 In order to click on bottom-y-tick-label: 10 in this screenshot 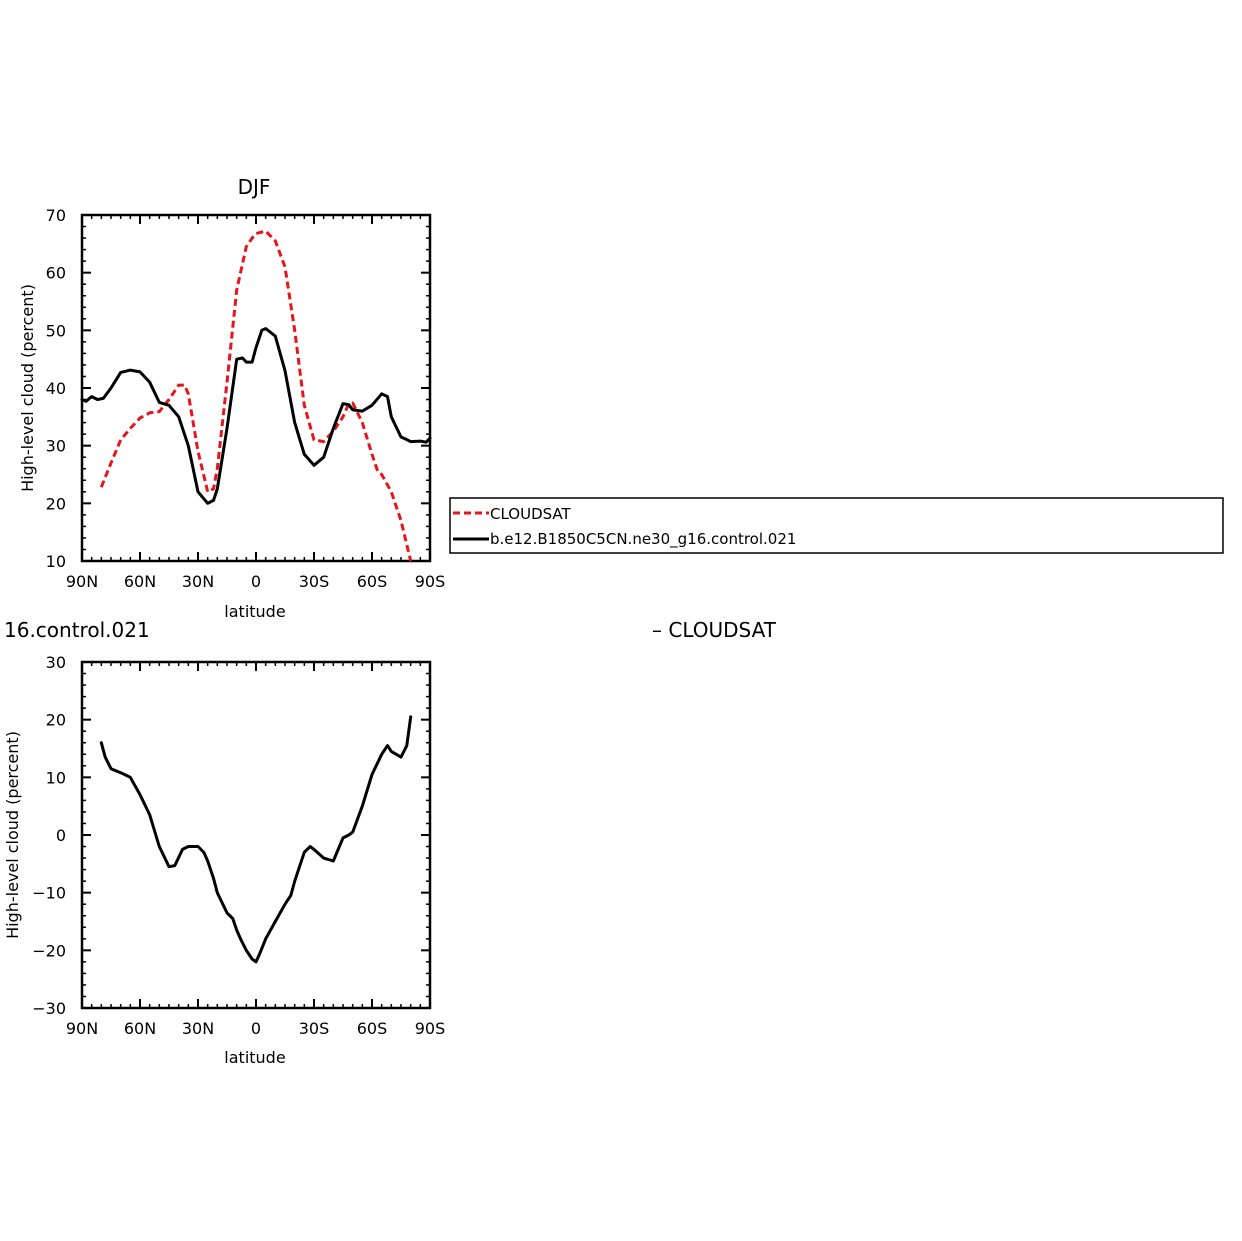, I will do `click(56, 777)`.